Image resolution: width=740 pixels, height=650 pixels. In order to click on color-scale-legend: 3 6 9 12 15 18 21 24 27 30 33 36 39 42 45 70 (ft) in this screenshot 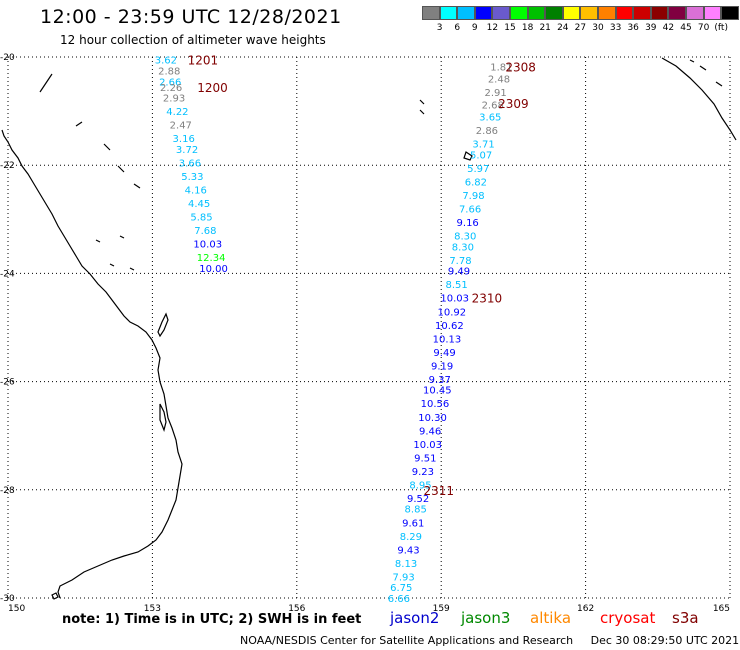, I will do `click(581, 20)`.